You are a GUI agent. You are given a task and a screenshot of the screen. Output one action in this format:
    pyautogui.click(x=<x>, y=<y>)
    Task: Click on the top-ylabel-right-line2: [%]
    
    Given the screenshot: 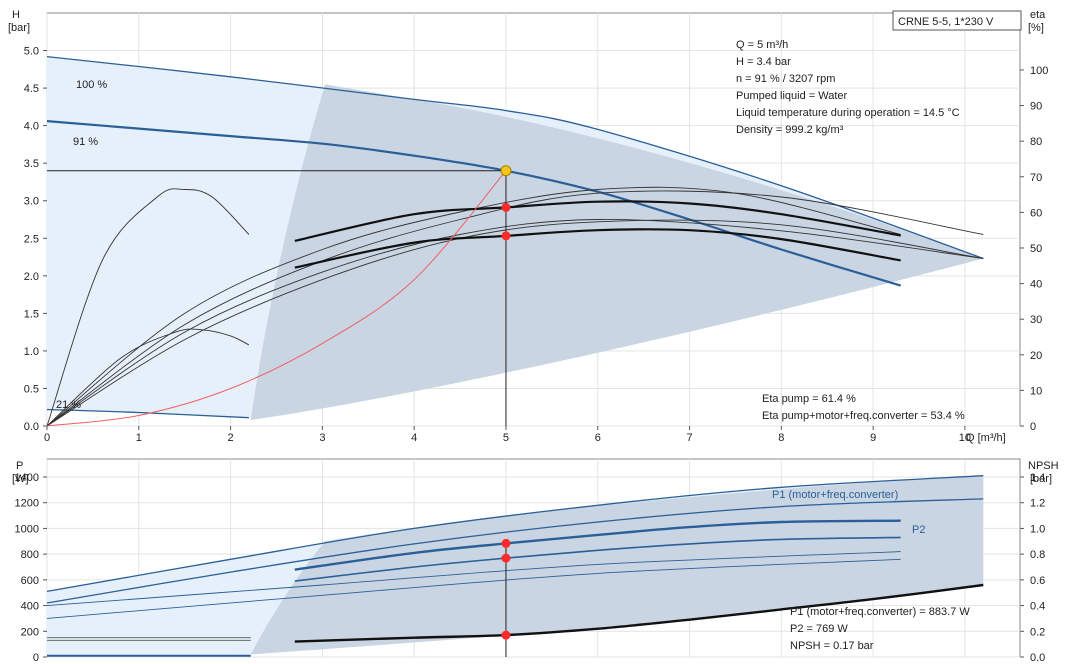 What is the action you would take?
    pyautogui.click(x=1036, y=28)
    